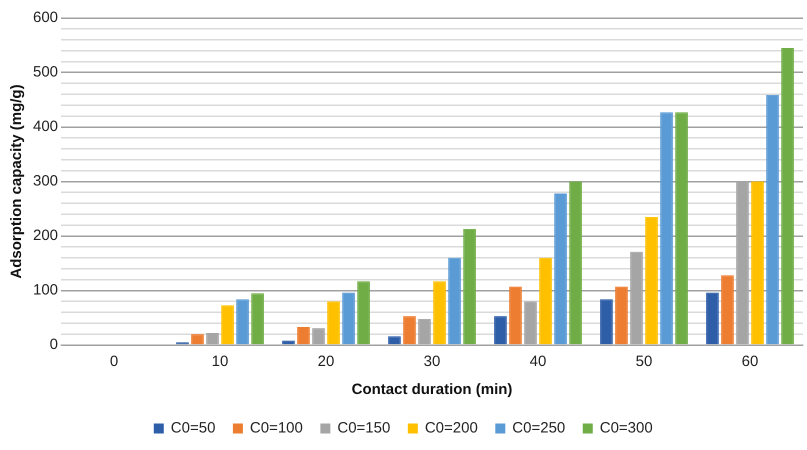 The width and height of the screenshot is (807, 450). I want to click on legend-label: C0=250, so click(539, 428).